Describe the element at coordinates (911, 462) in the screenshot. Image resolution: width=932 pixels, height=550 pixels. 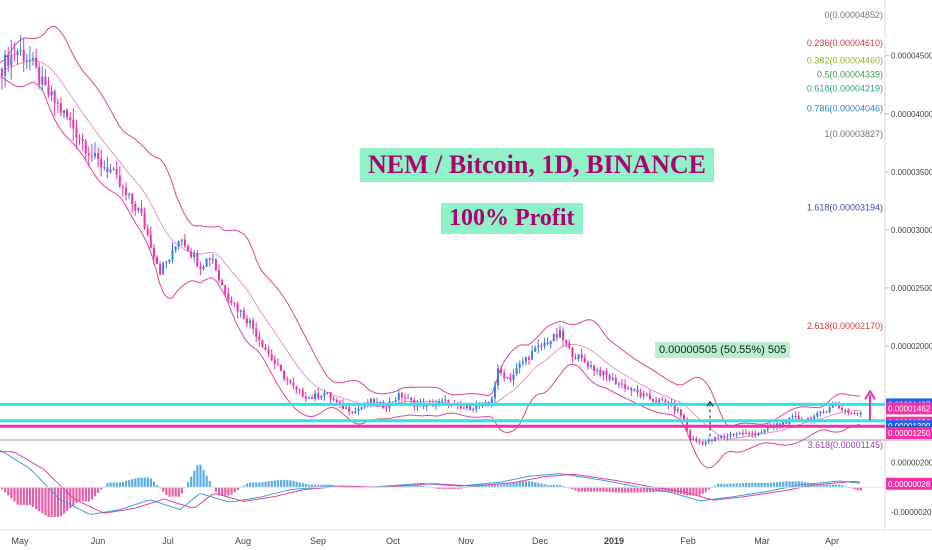
I see `indicator-tick-label: 0.00000200` at that location.